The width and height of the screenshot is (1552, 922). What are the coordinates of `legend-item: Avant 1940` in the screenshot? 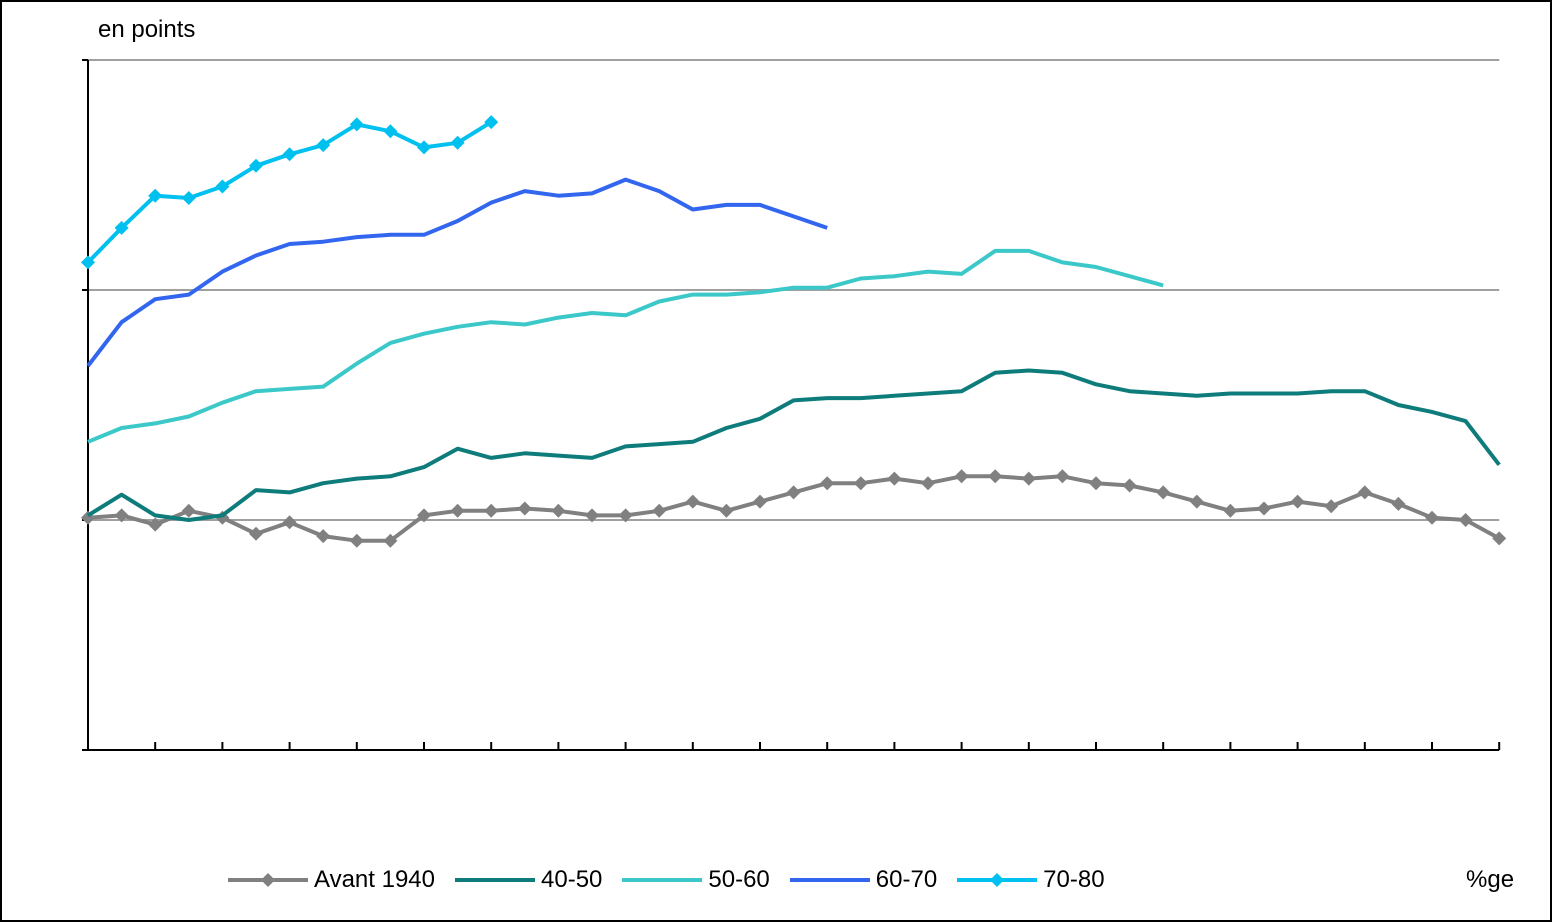 It's located at (331, 880).